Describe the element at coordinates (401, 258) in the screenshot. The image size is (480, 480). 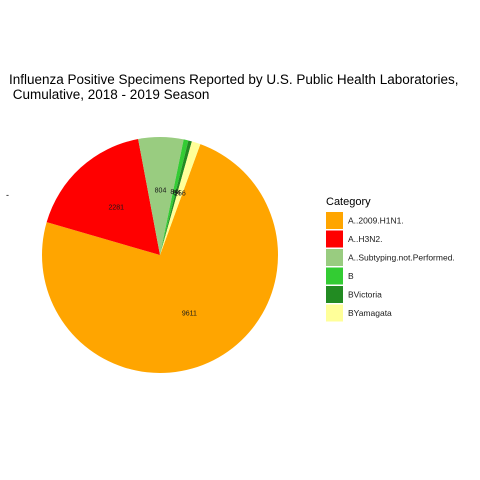
I see `legend-label: A..Subtyping.not.Performed.` at that location.